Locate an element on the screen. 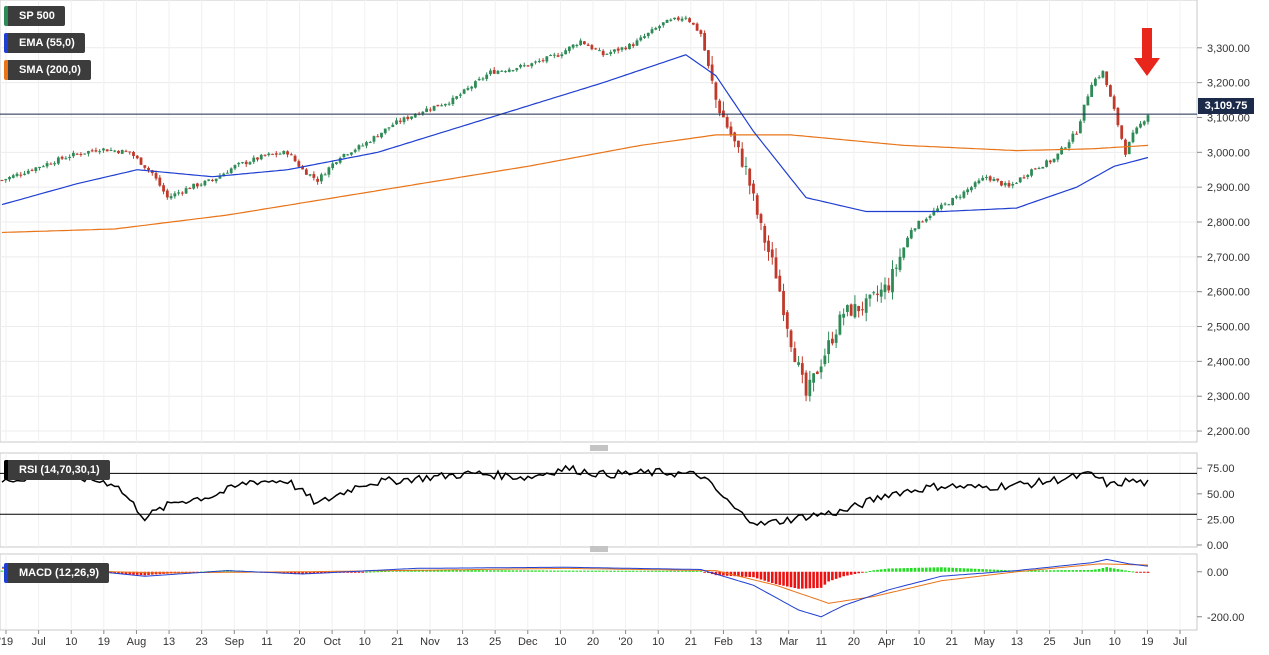  legend-sp500: SP 500 is located at coordinates (34, 16).